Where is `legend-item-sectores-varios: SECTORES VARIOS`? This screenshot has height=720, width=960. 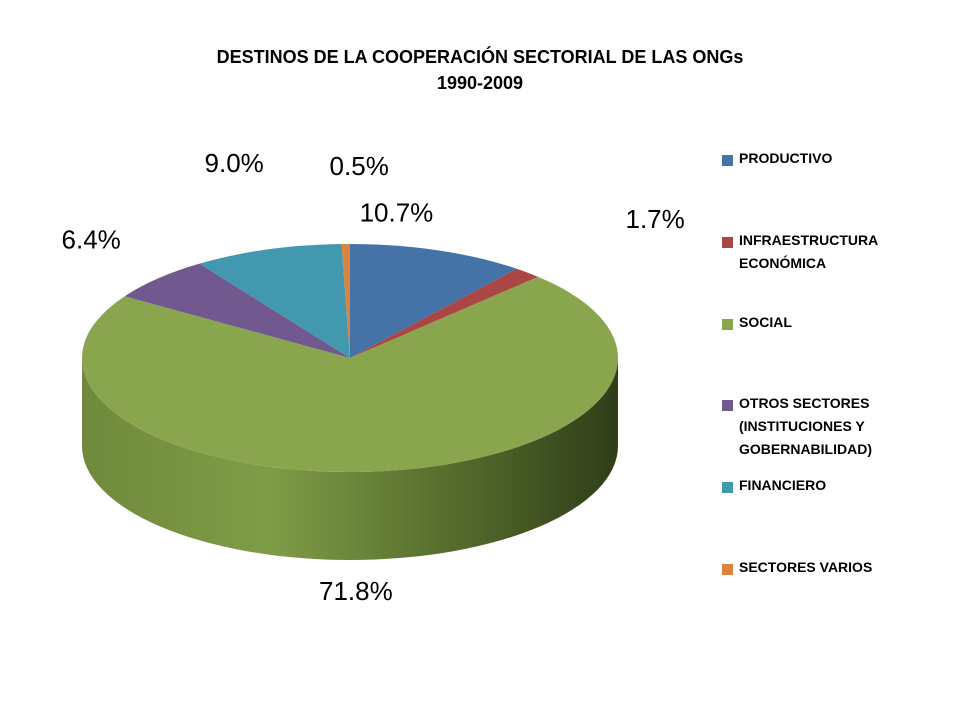 legend-item-sectores-varios: SECTORES VARIOS is located at coordinates (837, 569).